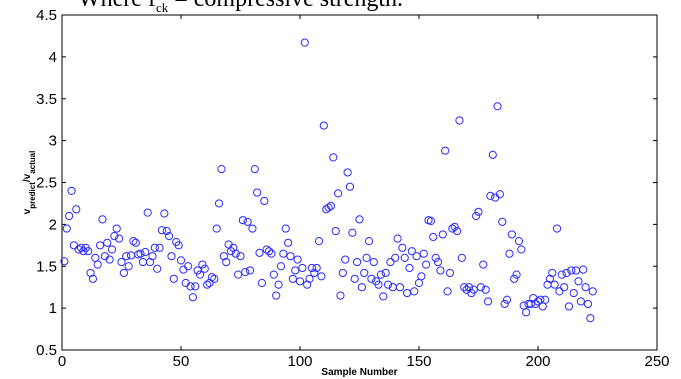 This screenshot has height=379, width=681. I want to click on y-axis-label: vpredict/vactual, so click(29, 183).